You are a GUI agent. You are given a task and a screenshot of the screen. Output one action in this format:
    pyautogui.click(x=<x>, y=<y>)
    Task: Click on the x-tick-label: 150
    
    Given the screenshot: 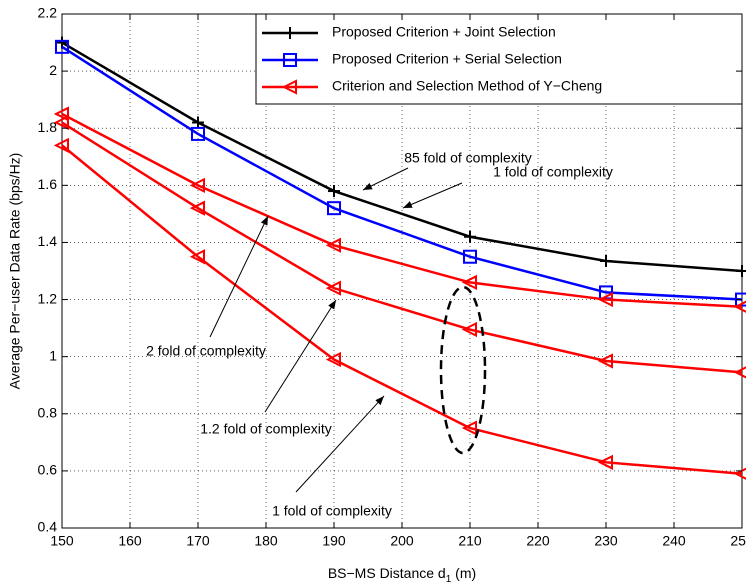 What is the action you would take?
    pyautogui.click(x=62, y=541)
    